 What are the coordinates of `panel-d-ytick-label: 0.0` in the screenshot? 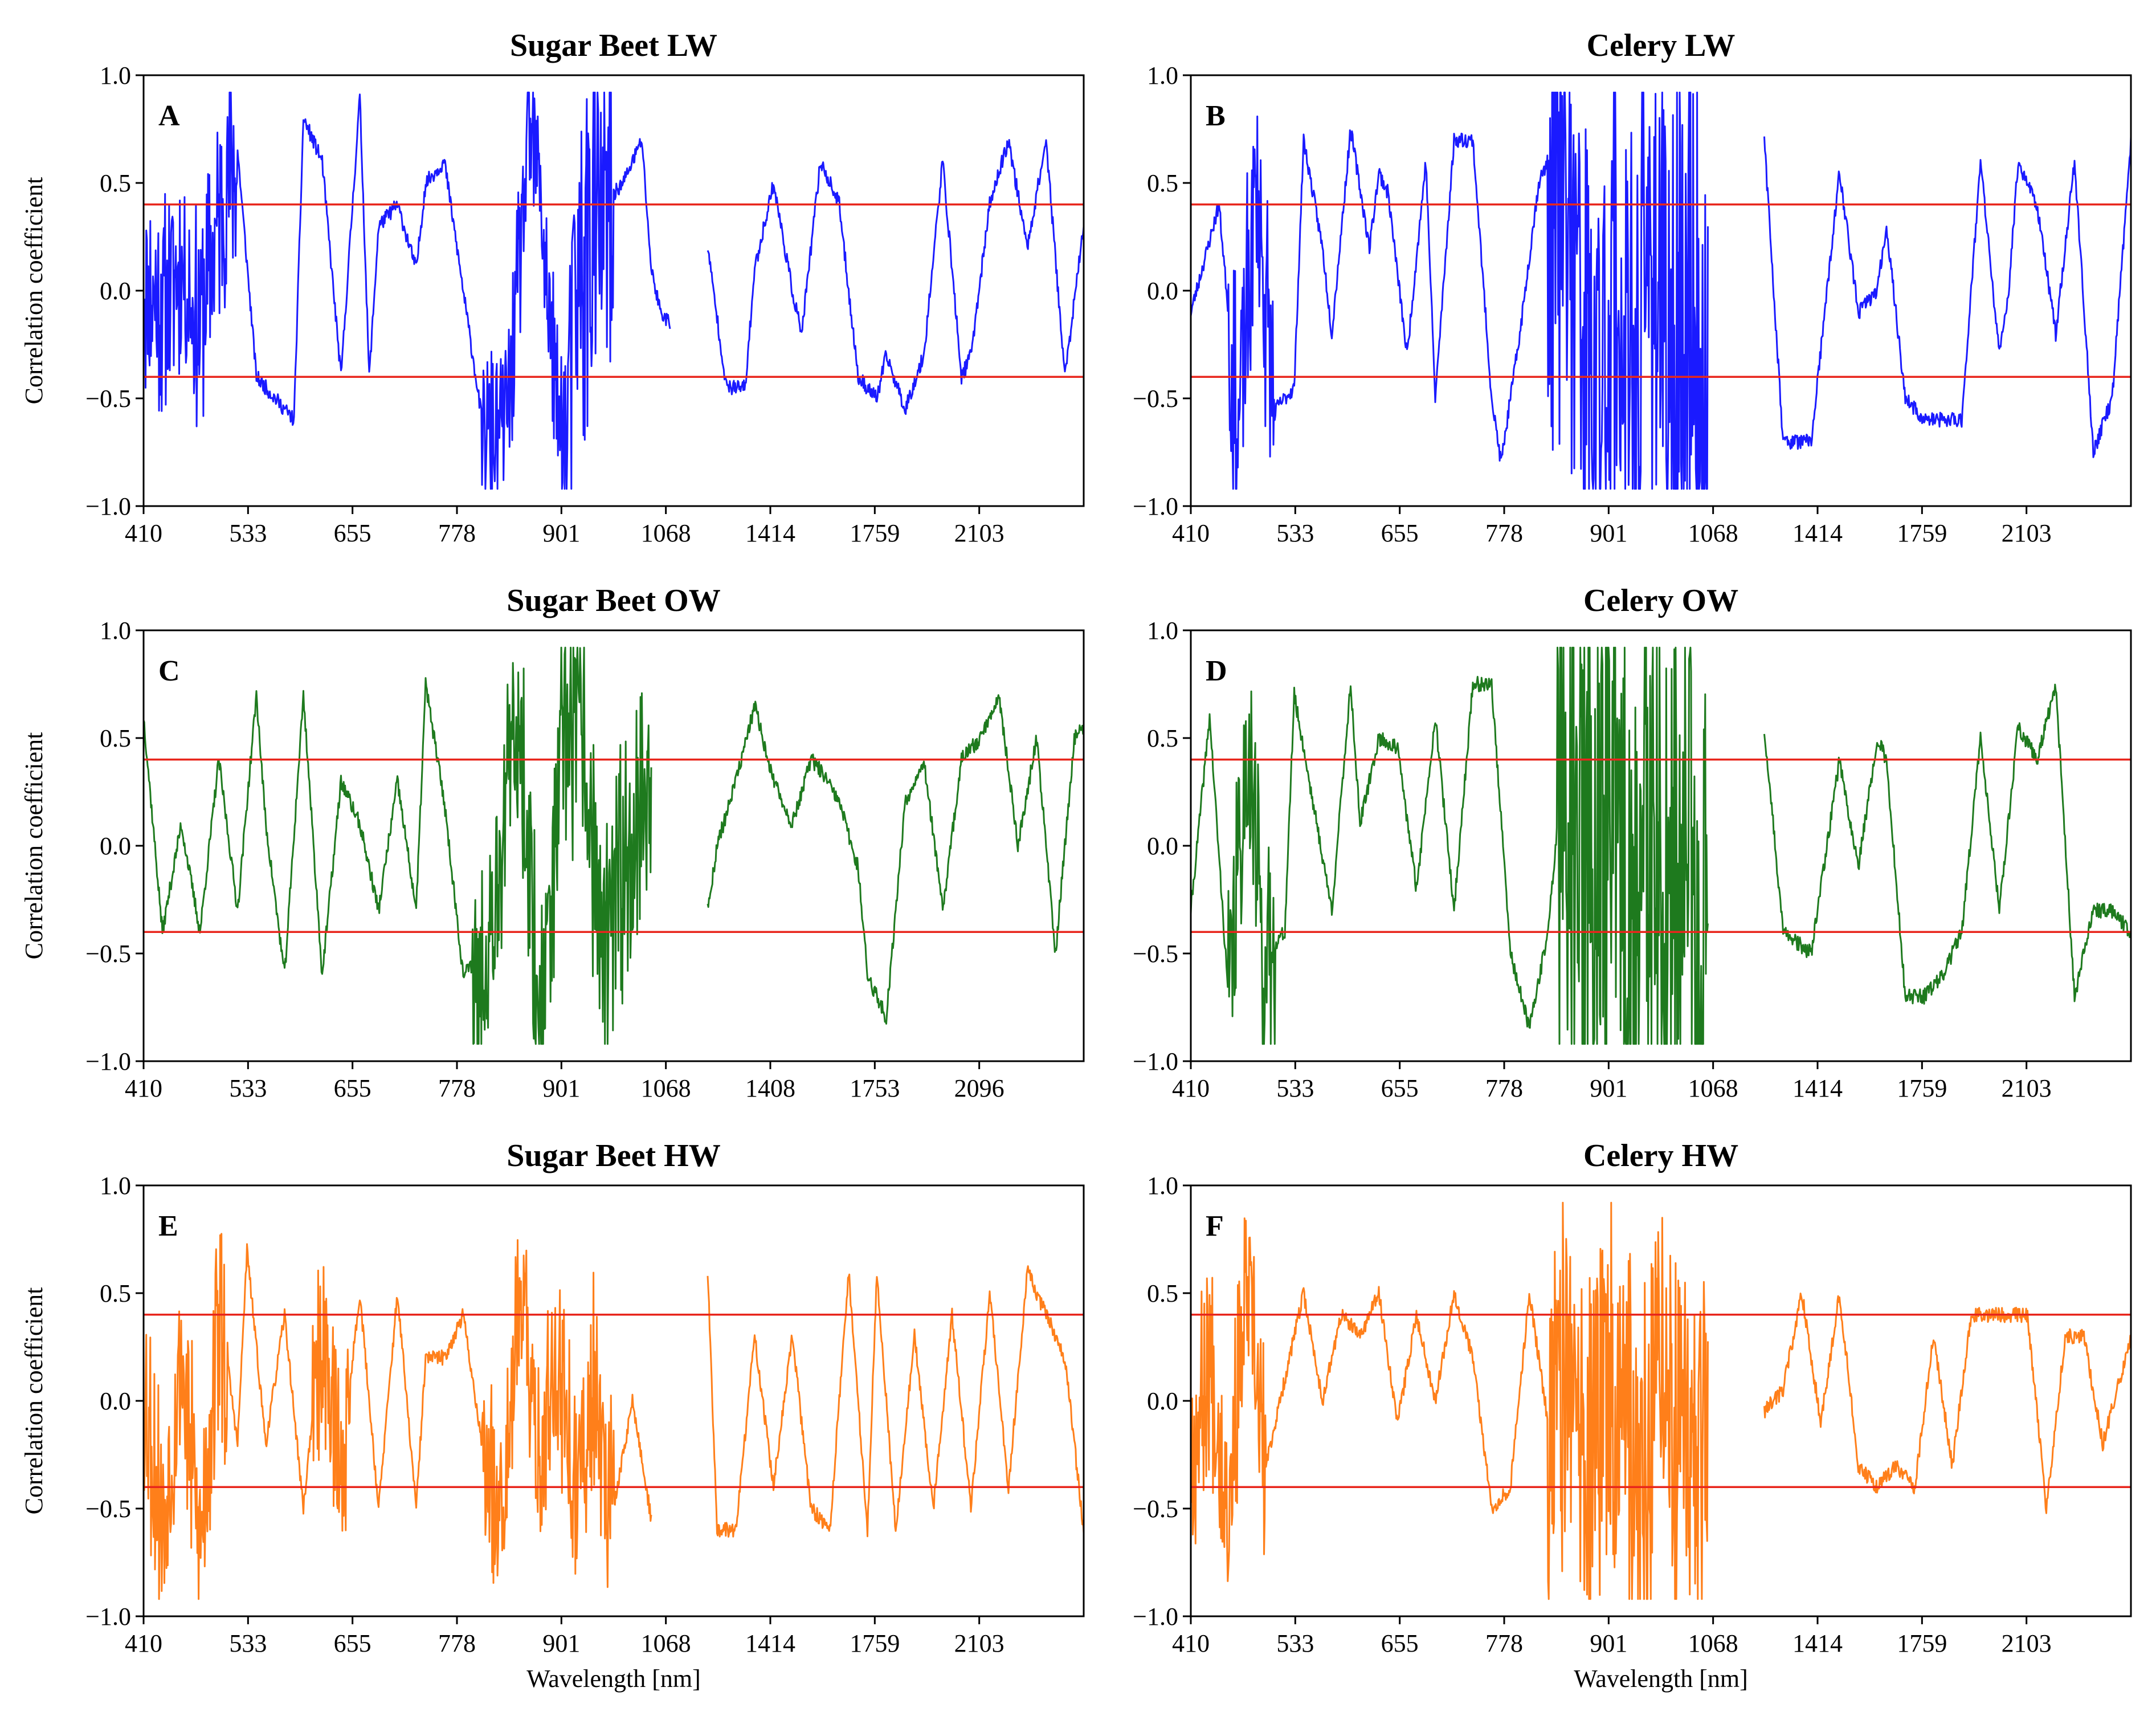 It's located at (1162, 846).